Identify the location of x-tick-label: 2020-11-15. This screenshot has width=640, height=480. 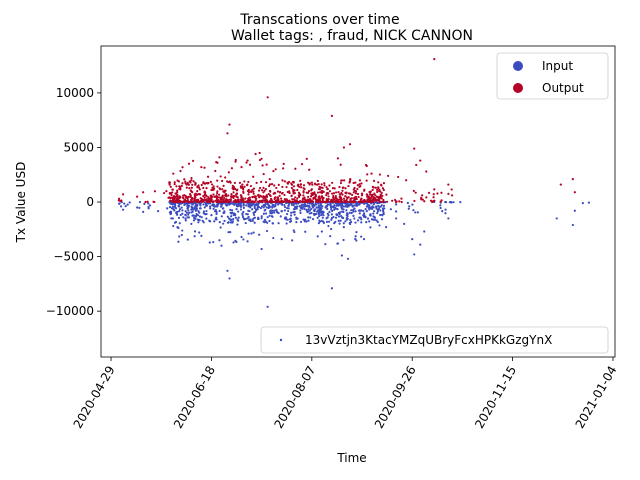
(495, 397).